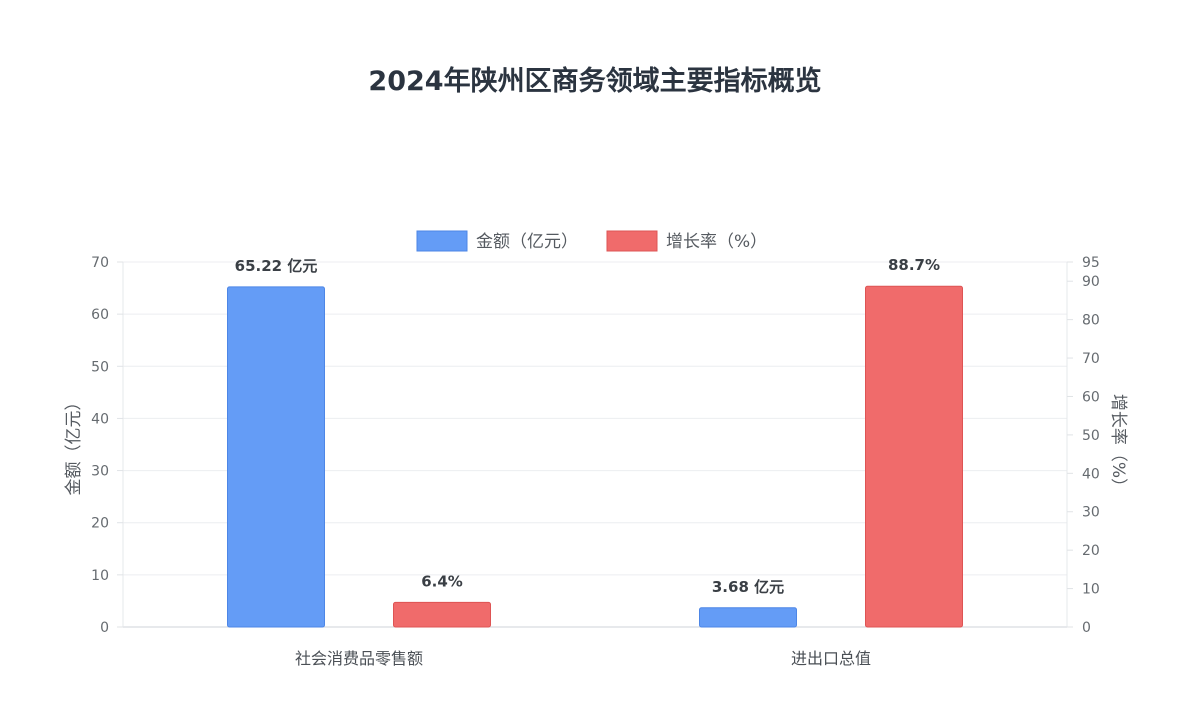 The image size is (1190, 725). I want to click on y-right-tick-label: 10, so click(1091, 590).